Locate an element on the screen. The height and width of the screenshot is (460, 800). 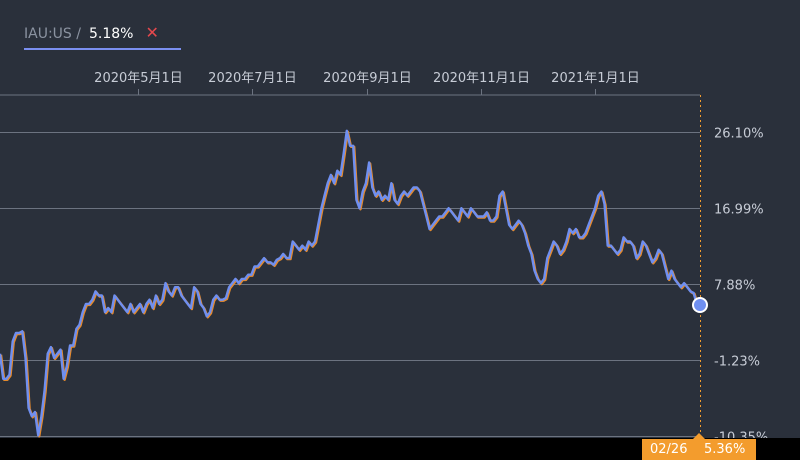
legend: IAU:US / 5.18% ✕ is located at coordinates (102, 36).